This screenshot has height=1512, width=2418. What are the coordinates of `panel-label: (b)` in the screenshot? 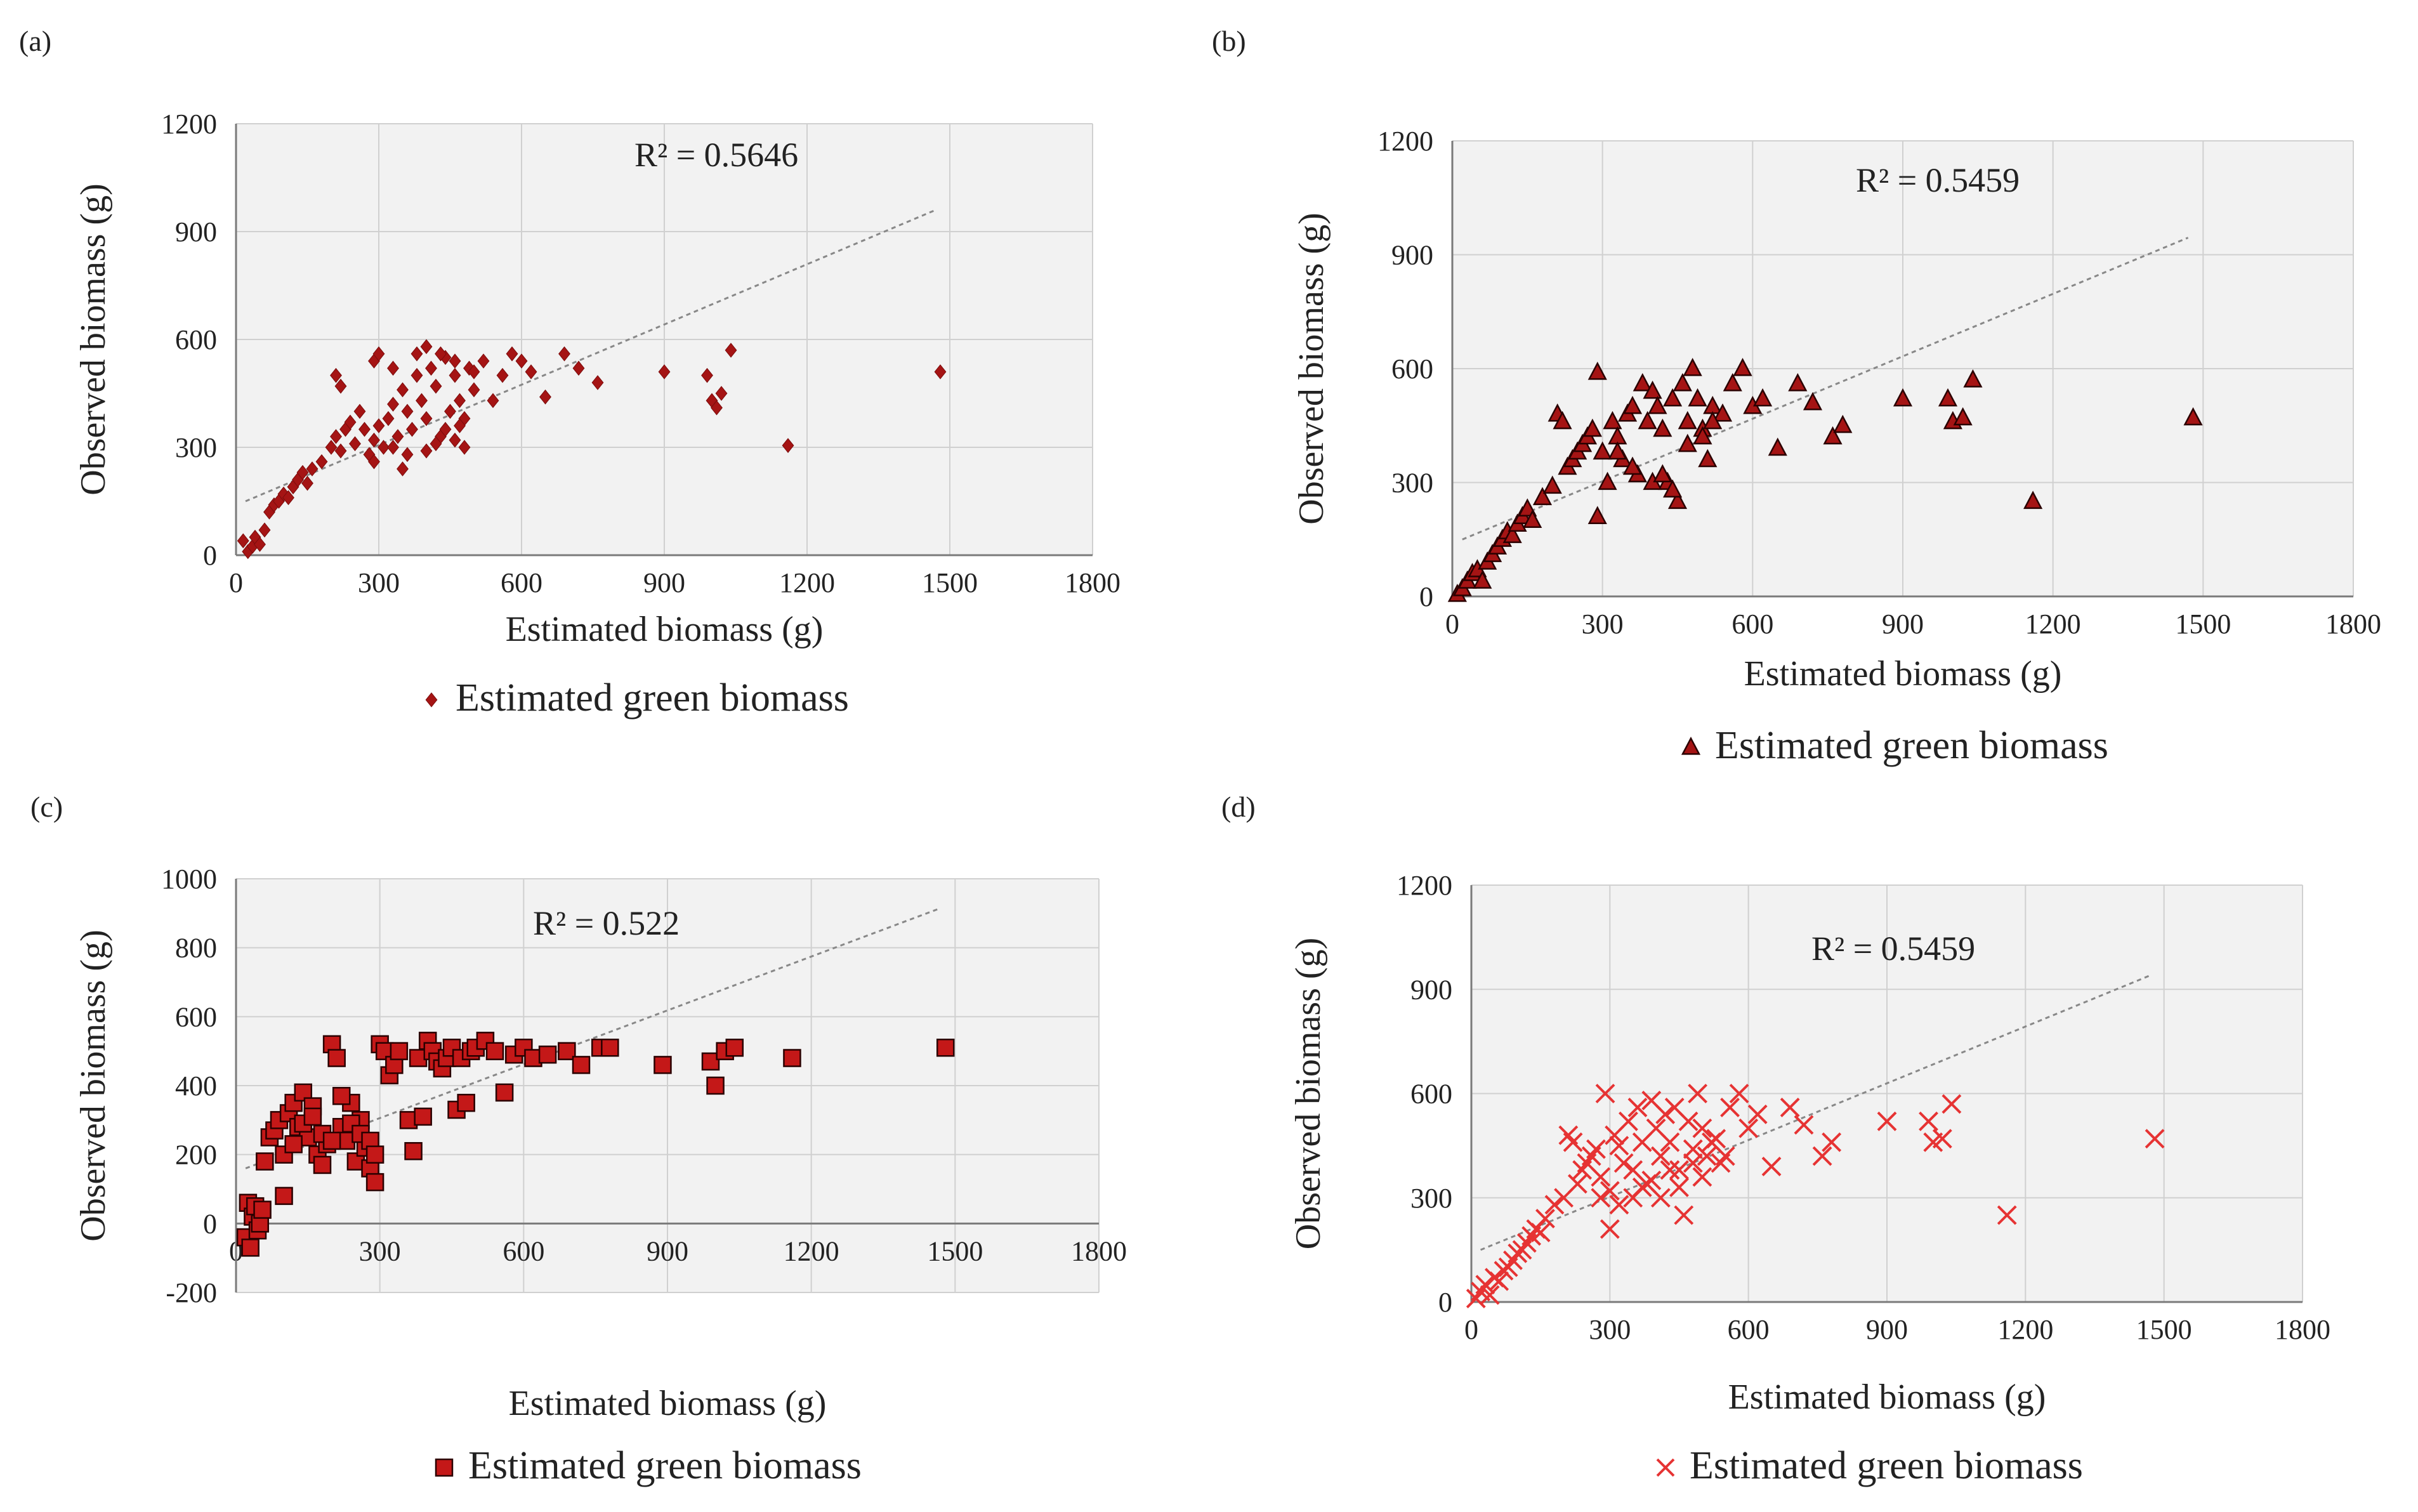 It's located at (1229, 41).